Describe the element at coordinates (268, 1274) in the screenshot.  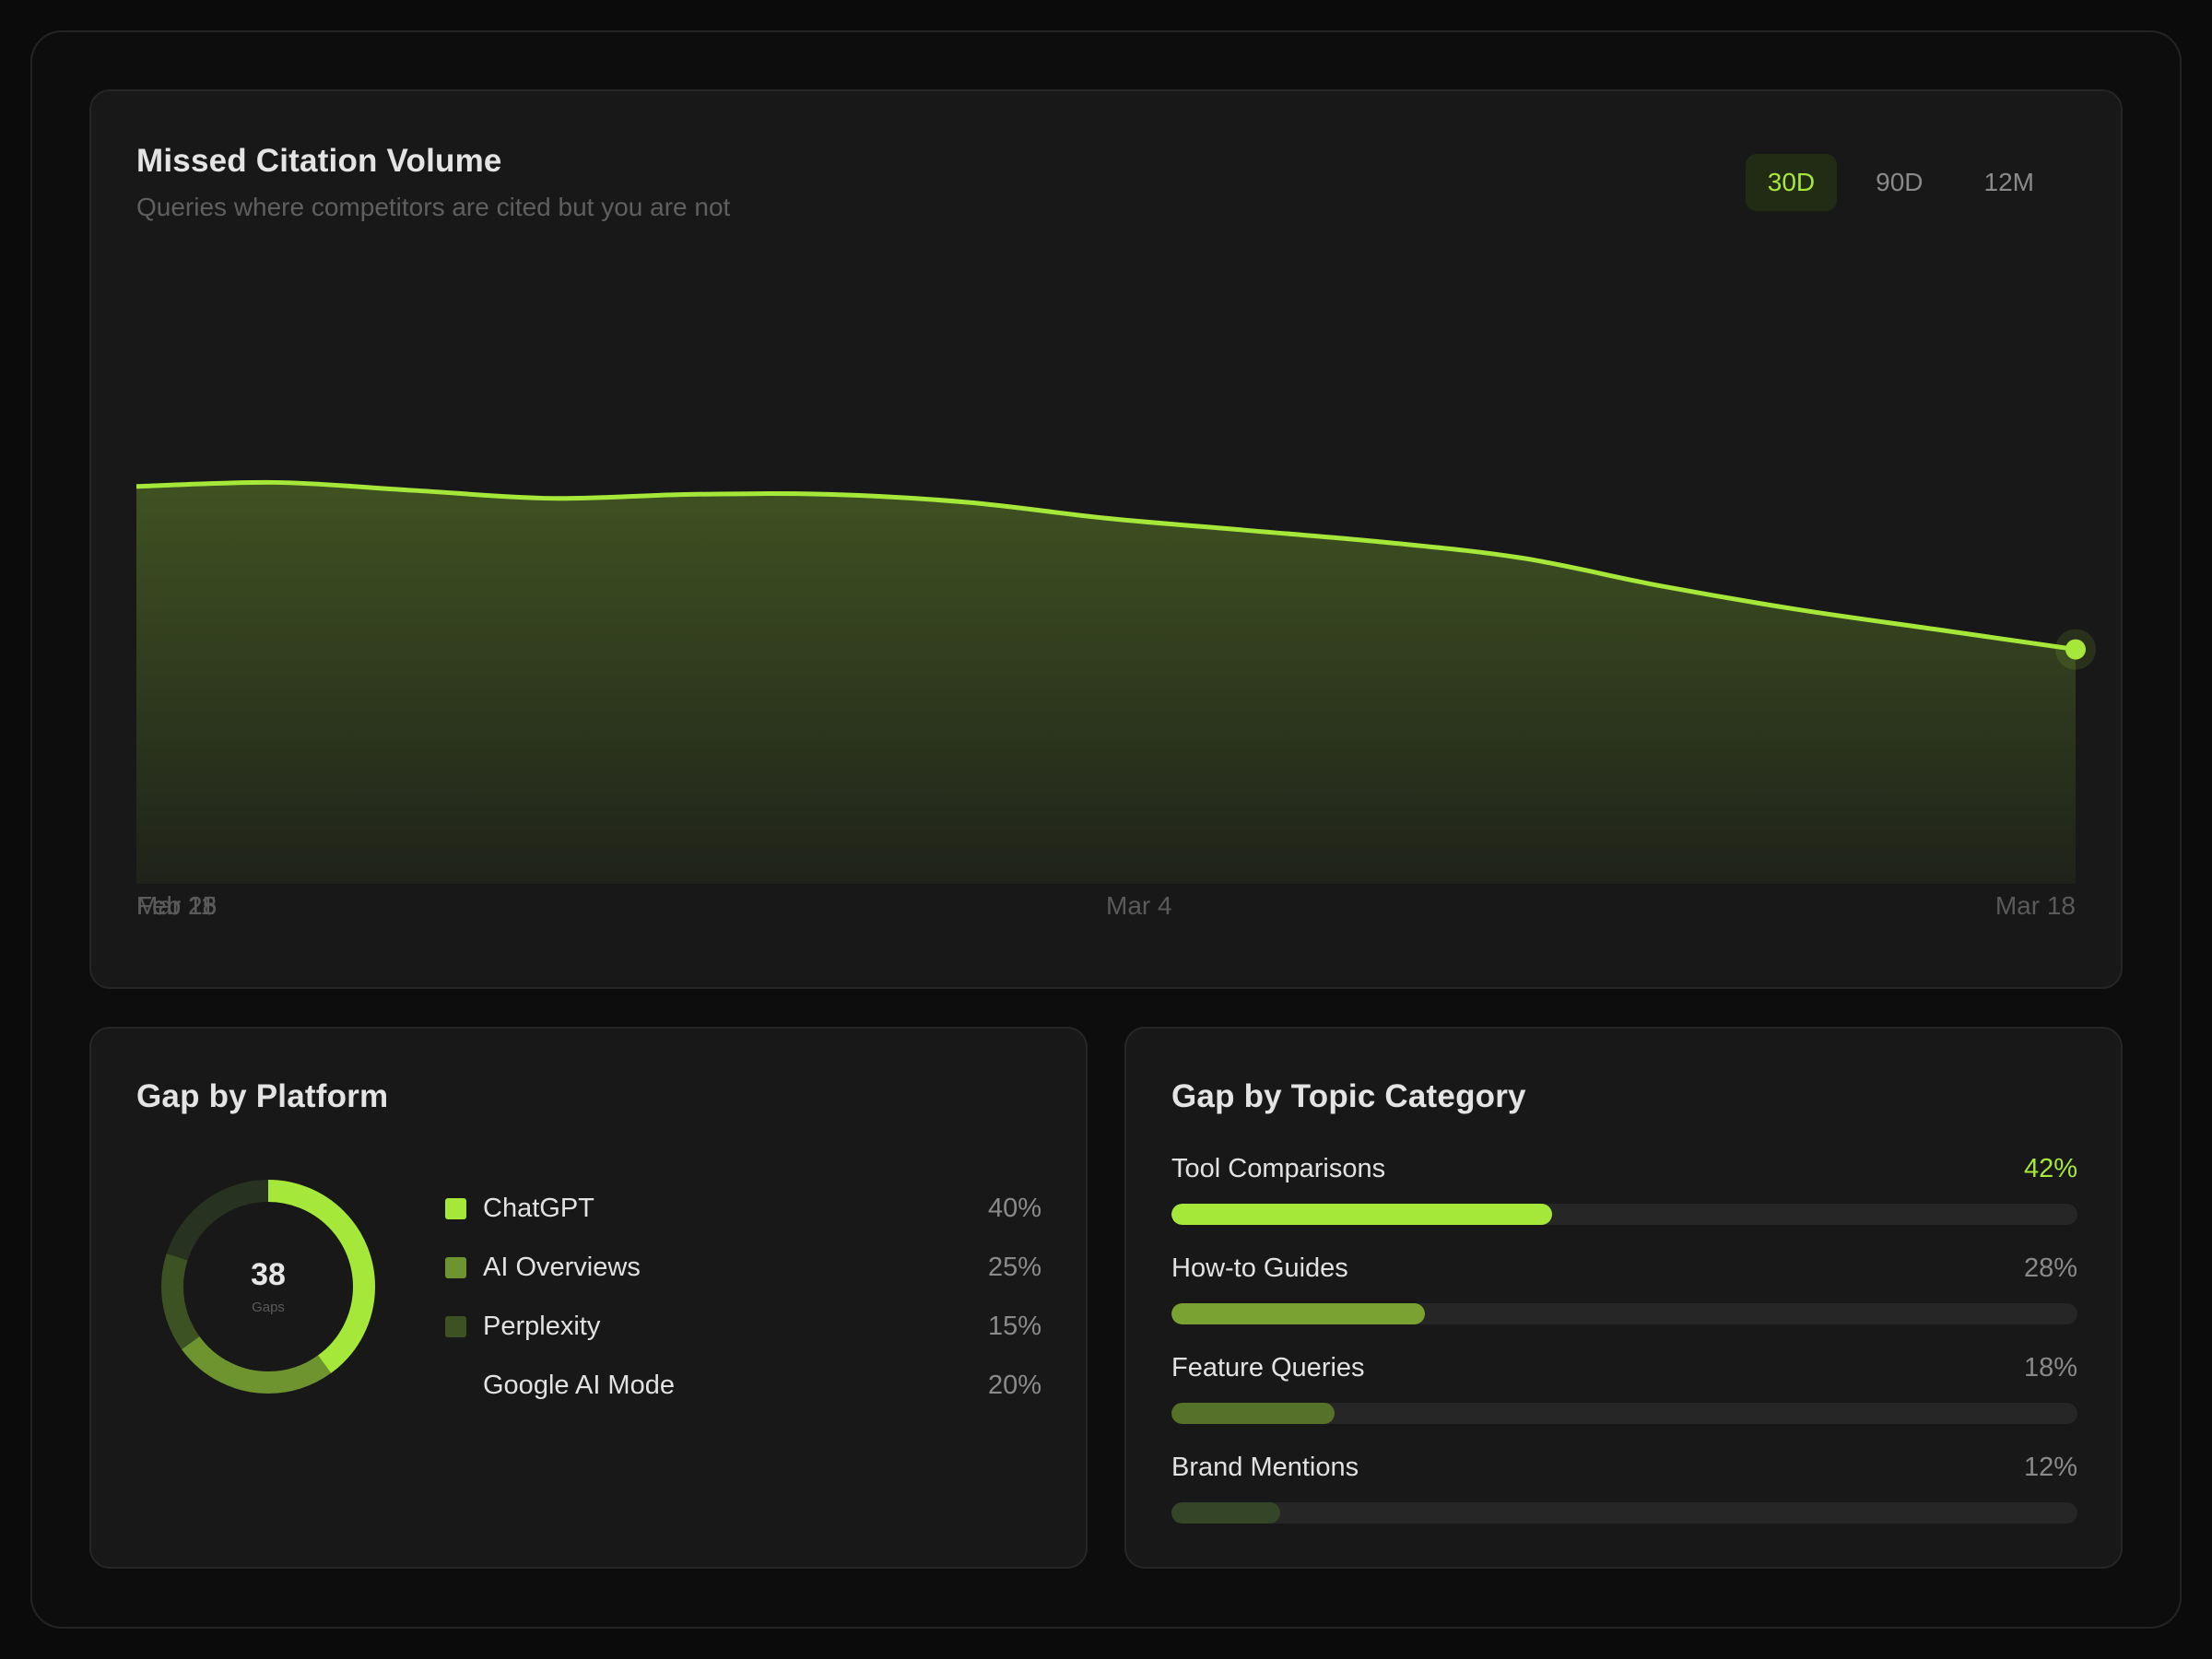
I see `donut-total-value: 38` at that location.